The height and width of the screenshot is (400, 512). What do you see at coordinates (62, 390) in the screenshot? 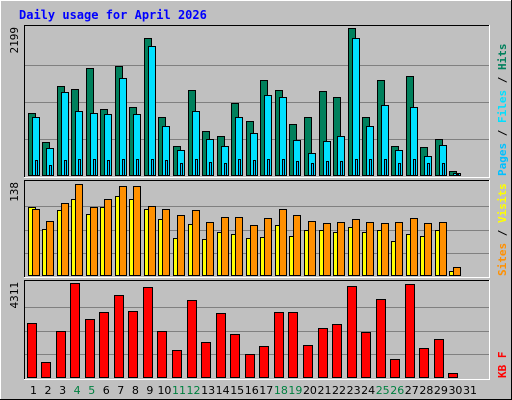
I see `x-label-day-3: 3` at bounding box center [62, 390].